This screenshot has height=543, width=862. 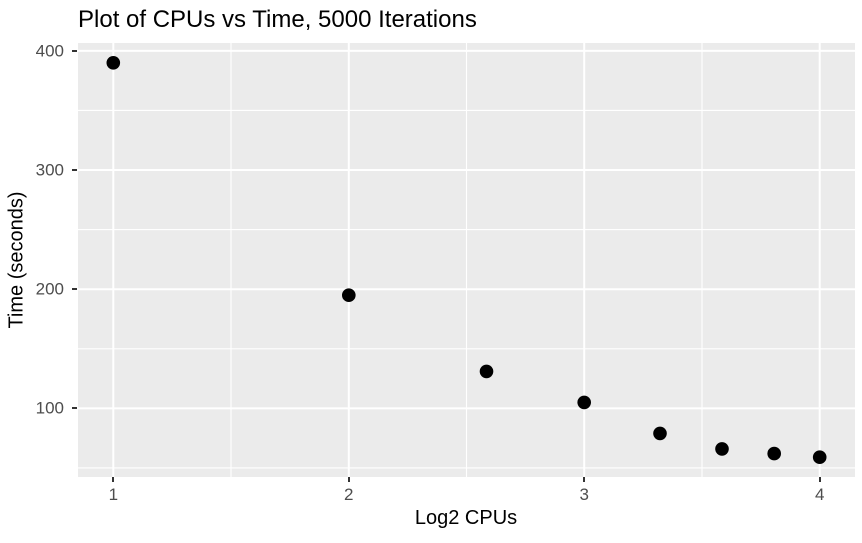 What do you see at coordinates (49, 408) in the screenshot?
I see `y-tick-label: 100` at bounding box center [49, 408].